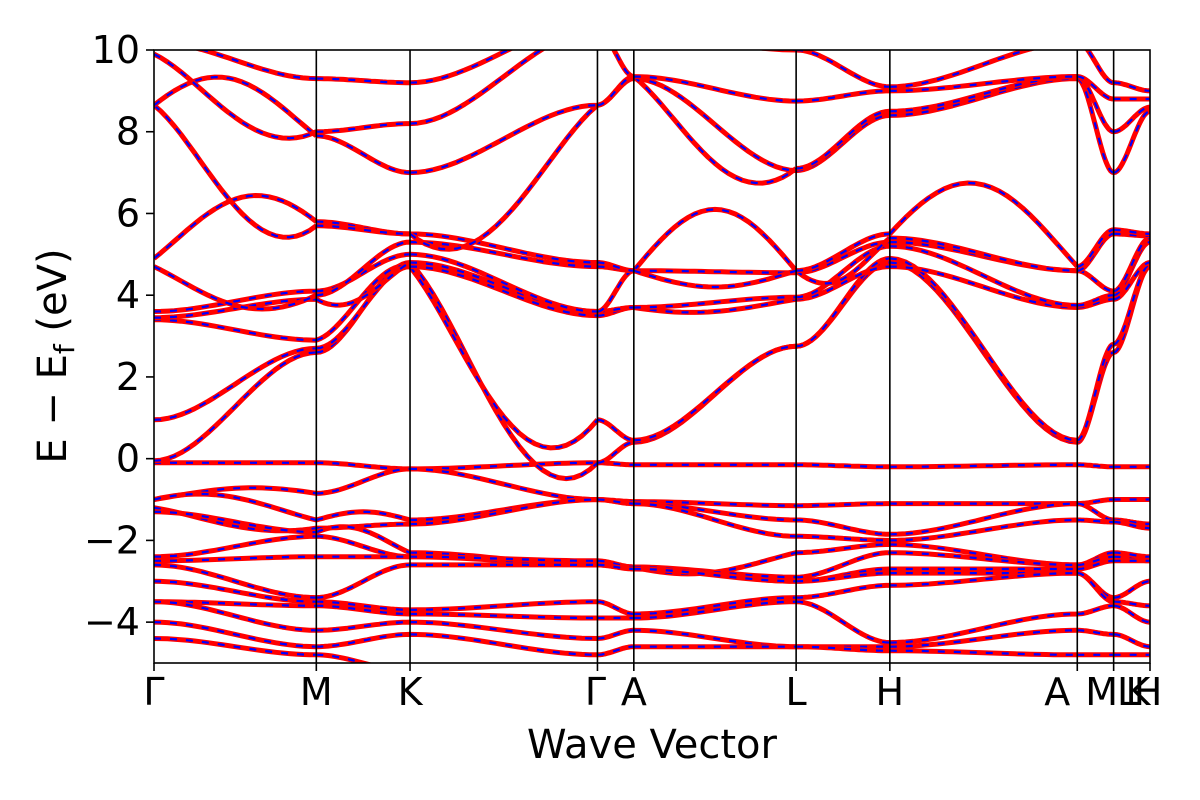  What do you see at coordinates (112, 540) in the screenshot?
I see `y-tick-label: −2` at bounding box center [112, 540].